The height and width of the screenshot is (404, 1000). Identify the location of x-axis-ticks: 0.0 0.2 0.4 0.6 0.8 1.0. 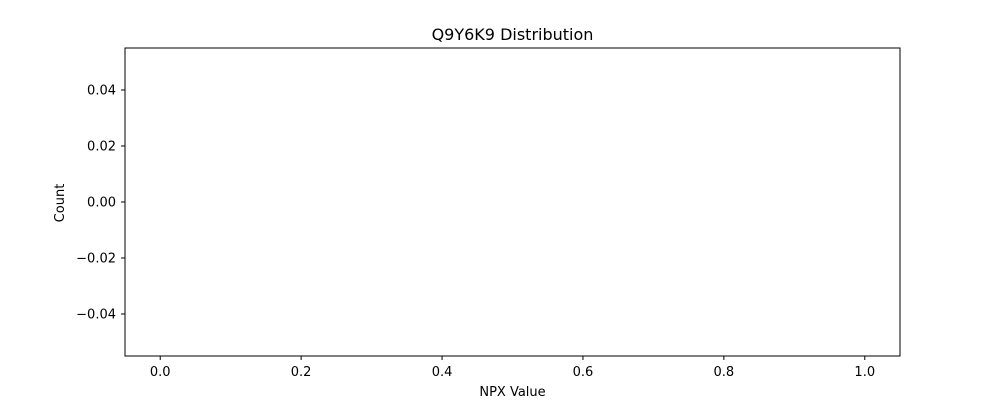
(512, 368).